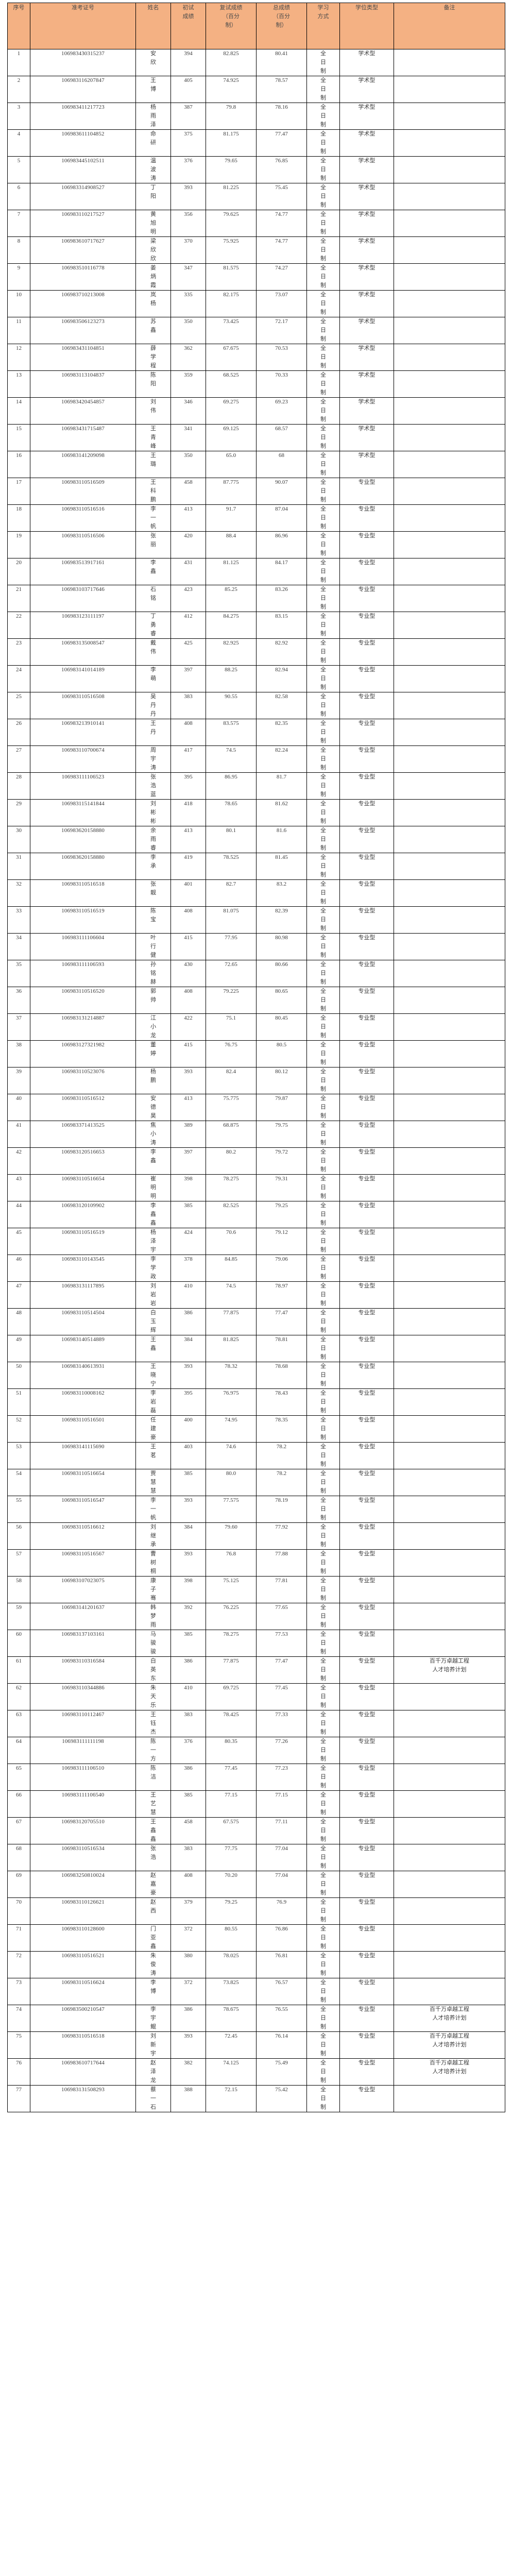 The height and width of the screenshot is (2576, 512). Describe the element at coordinates (18, 437) in the screenshot. I see `cell-index: 15` at that location.